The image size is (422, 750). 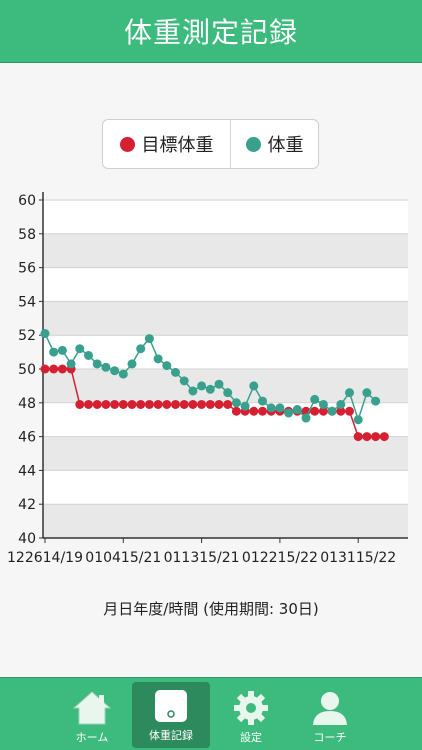 What do you see at coordinates (330, 708) in the screenshot?
I see `person-icon` at bounding box center [330, 708].